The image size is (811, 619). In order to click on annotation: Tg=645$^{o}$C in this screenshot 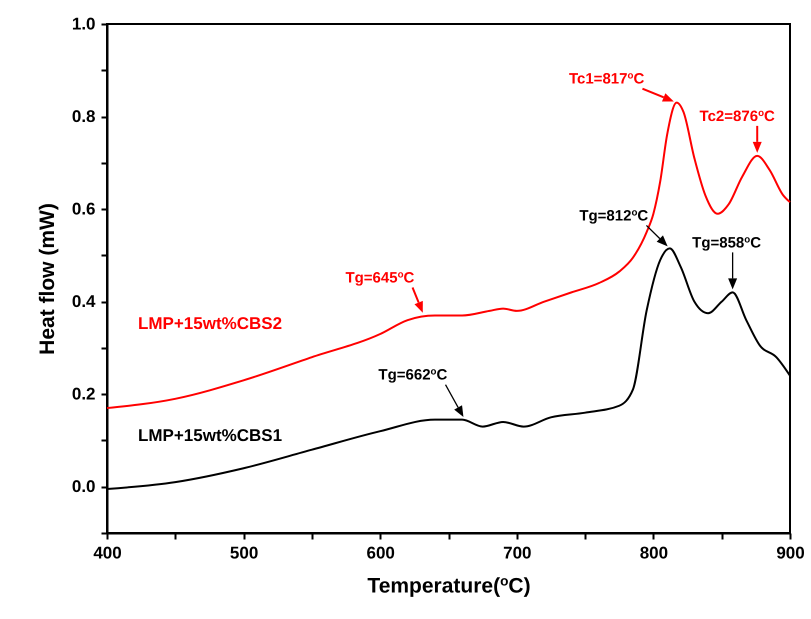, I will do `click(380, 278)`.